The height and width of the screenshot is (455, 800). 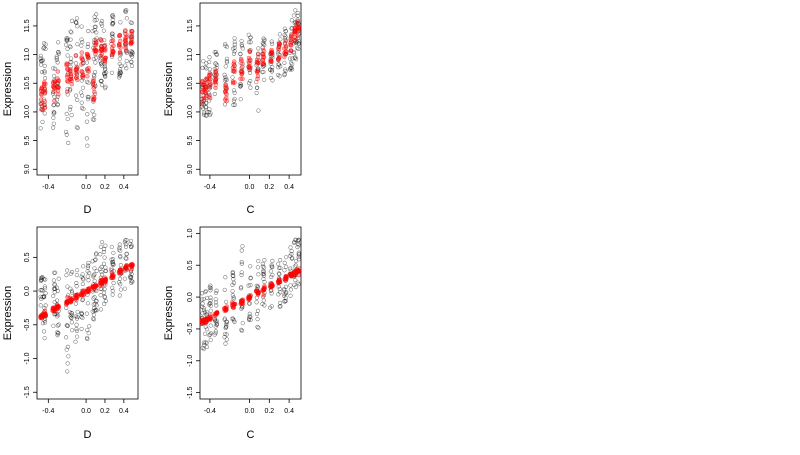 I want to click on x-tick-label: 0.0, so click(x=250, y=411).